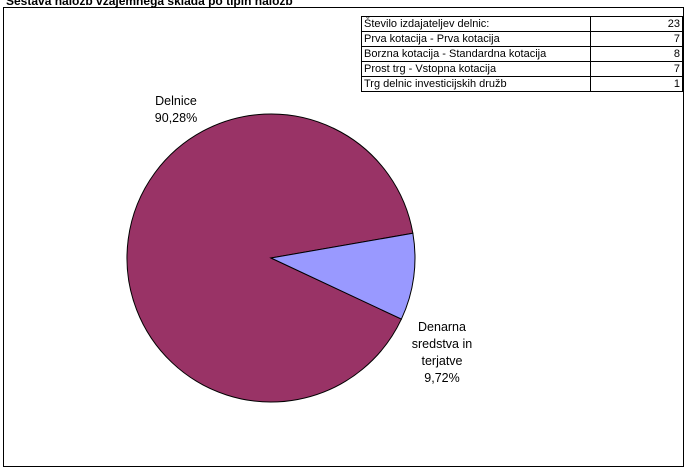 This screenshot has height=468, width=687. I want to click on slice-label-denarna: Denarna sredstva in terjatve 9,72%, so click(442, 353).